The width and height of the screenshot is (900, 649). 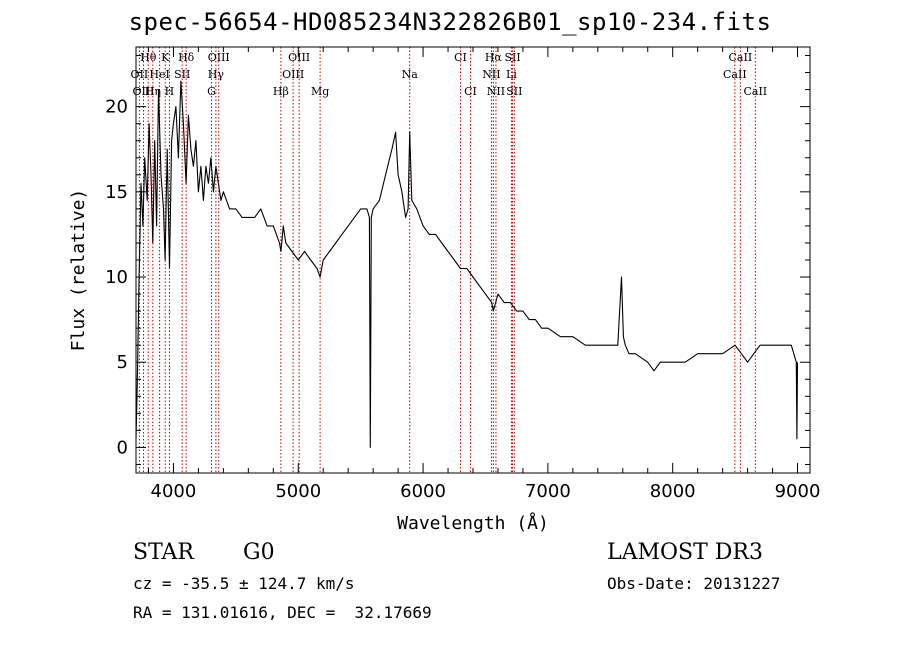 What do you see at coordinates (140, 74) in the screenshot?
I see `line-marker-label: OII` at bounding box center [140, 74].